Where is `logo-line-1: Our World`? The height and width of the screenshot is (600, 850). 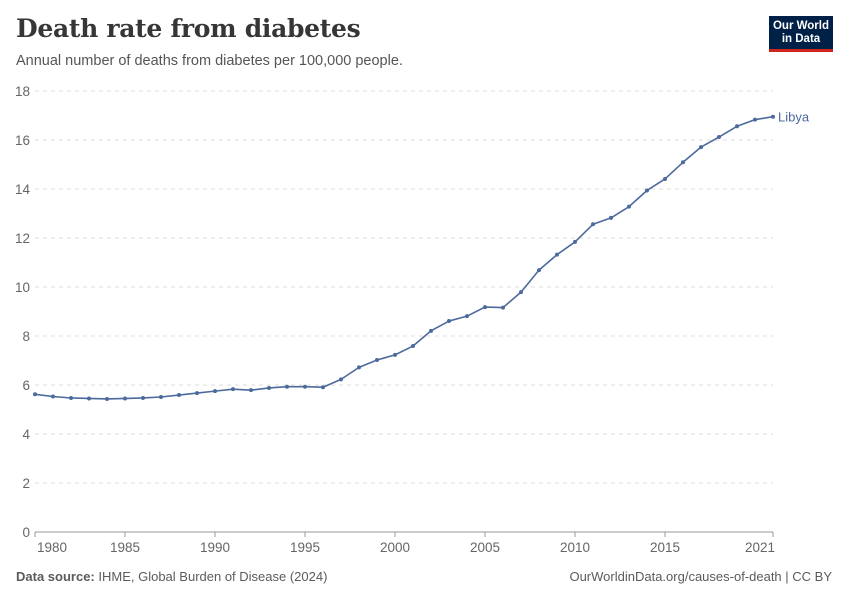
logo-line-1: Our World is located at coordinates (800, 26).